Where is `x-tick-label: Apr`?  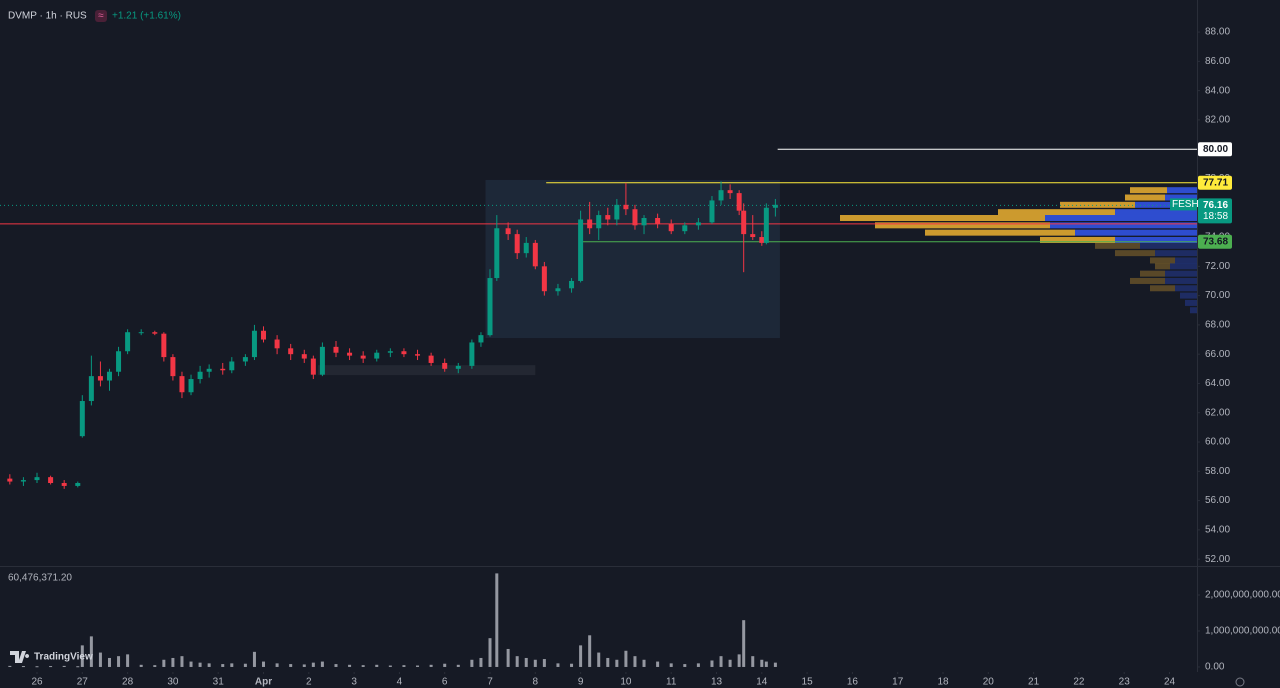
x-tick-label: Apr is located at coordinates (263, 682).